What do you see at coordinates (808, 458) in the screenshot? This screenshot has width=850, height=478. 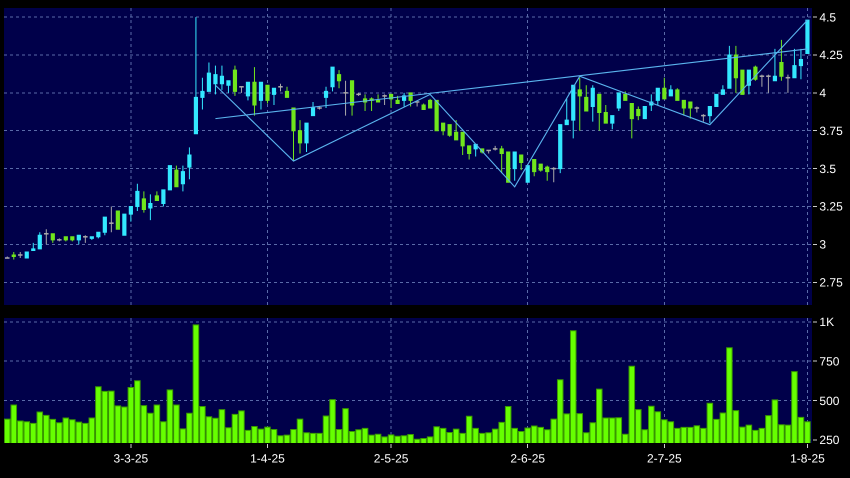 I see `x-tick-label: 1-8-25` at bounding box center [808, 458].